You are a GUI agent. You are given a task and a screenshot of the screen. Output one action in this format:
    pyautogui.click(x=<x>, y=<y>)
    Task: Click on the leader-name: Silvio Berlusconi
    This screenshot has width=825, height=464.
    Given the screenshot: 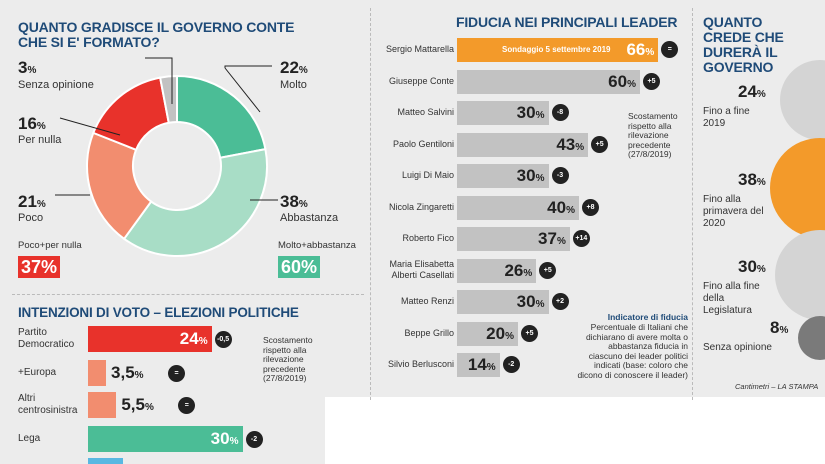 What is the action you would take?
    pyautogui.click(x=420, y=364)
    